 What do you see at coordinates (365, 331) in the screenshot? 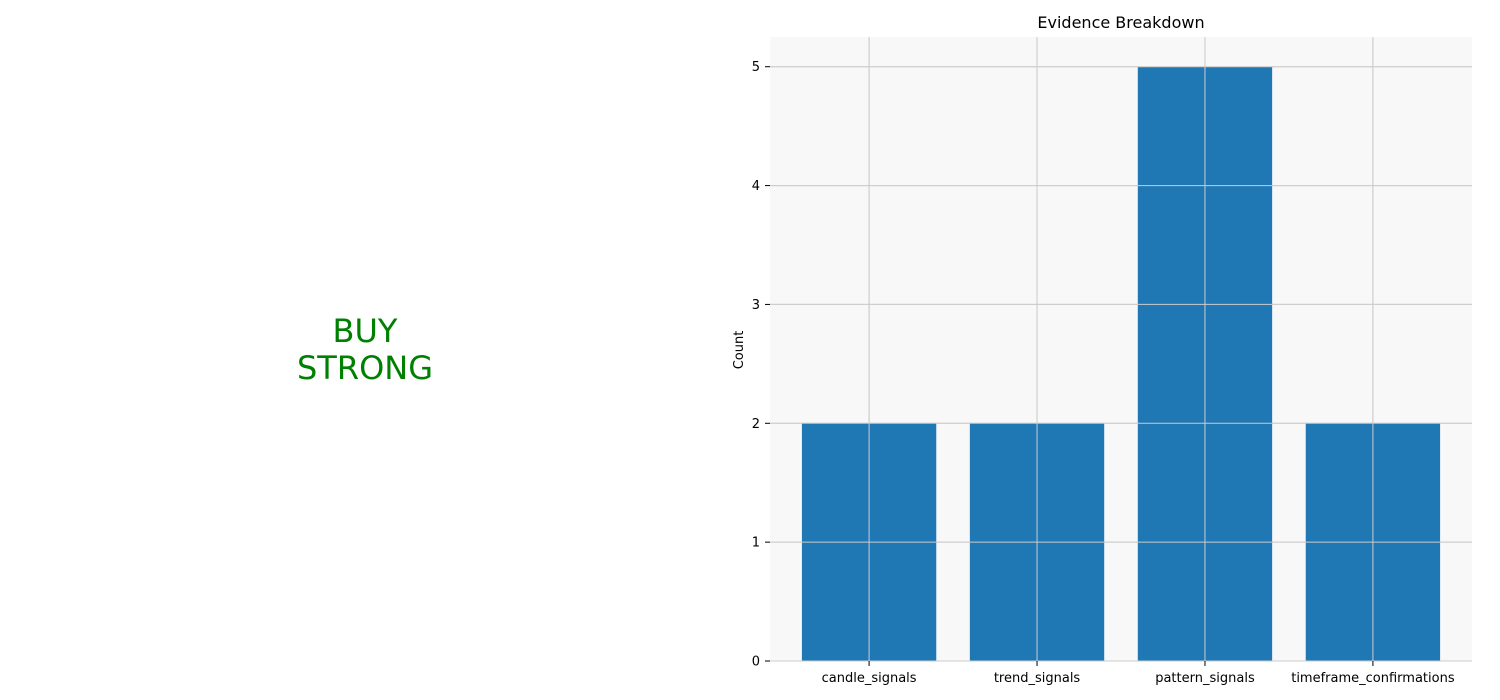
I see `signal-action: BUY` at bounding box center [365, 331].